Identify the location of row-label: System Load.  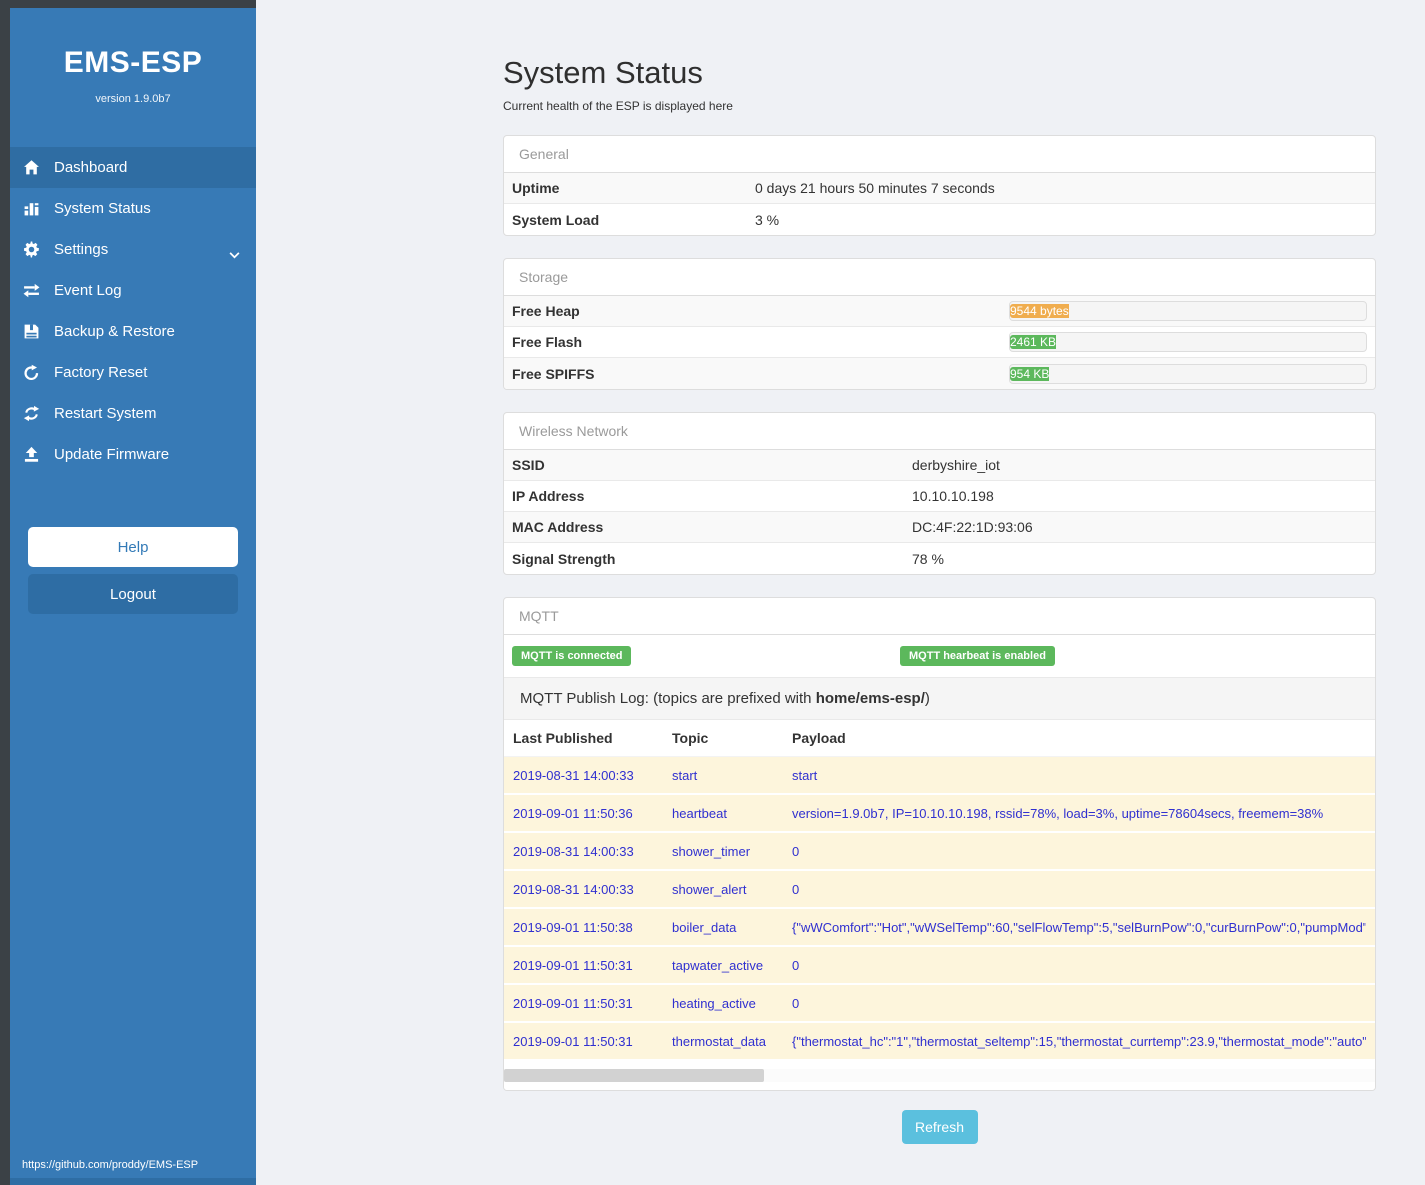
(556, 219).